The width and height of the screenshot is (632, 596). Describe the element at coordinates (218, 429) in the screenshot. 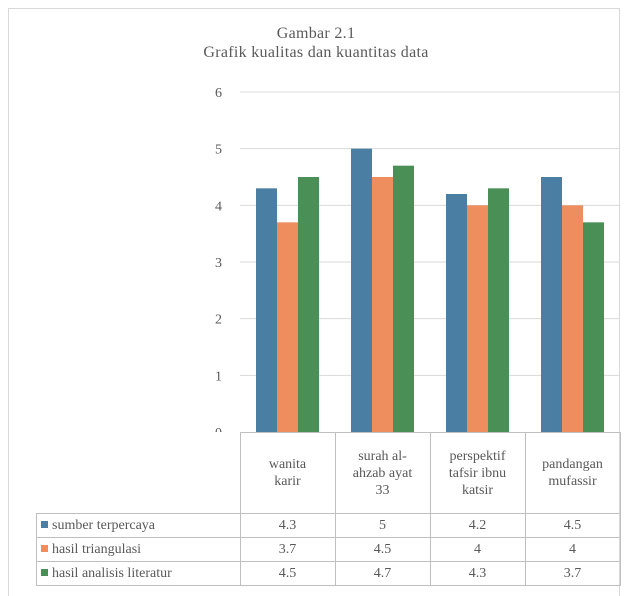

I see `y-tick-label: 0` at that location.